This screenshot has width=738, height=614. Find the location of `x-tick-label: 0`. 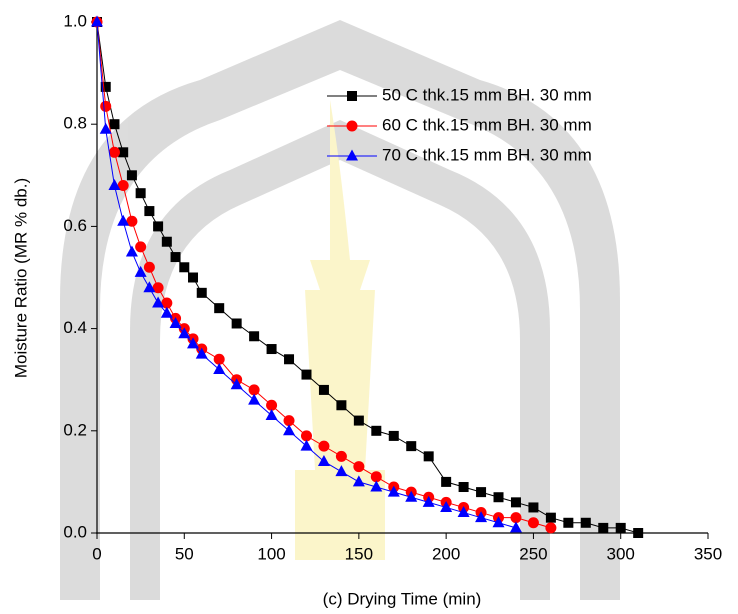

x-tick-label: 0 is located at coordinates (96, 553).